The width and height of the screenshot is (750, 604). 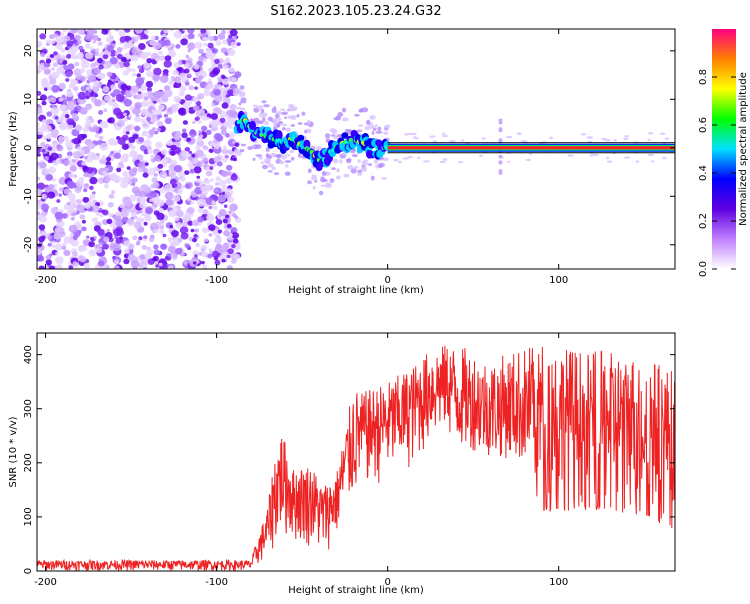 What do you see at coordinates (703, 125) in the screenshot?
I see `colorbar-tick-label: 0.6` at bounding box center [703, 125].